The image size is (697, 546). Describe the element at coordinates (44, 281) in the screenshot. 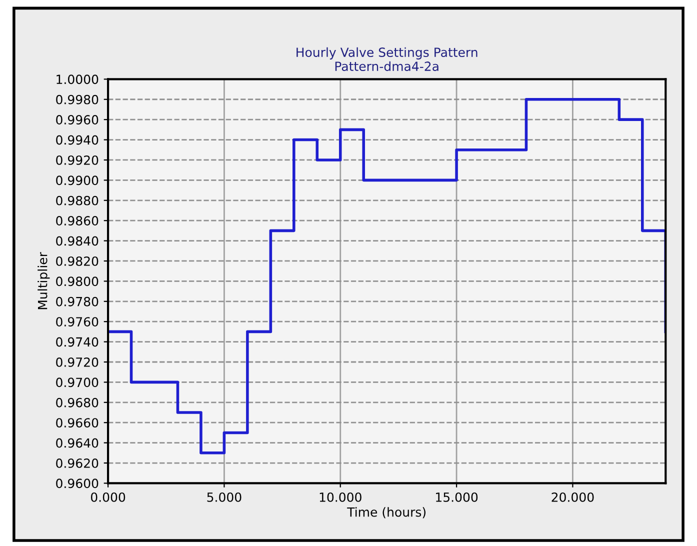

I see `y-axis-title: Multiplier` at that location.